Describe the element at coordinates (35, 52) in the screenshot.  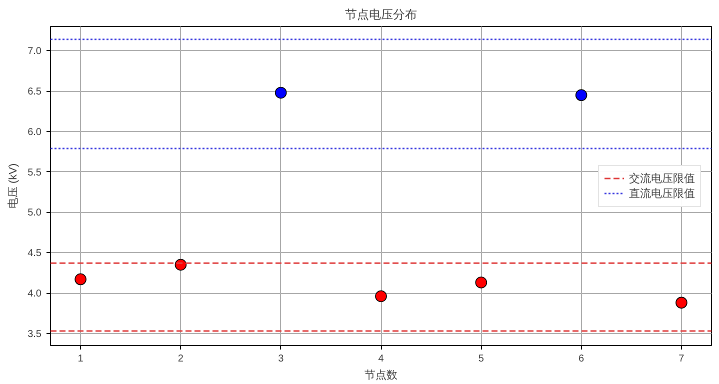
I see `y-tick-label: 7.0` at that location.